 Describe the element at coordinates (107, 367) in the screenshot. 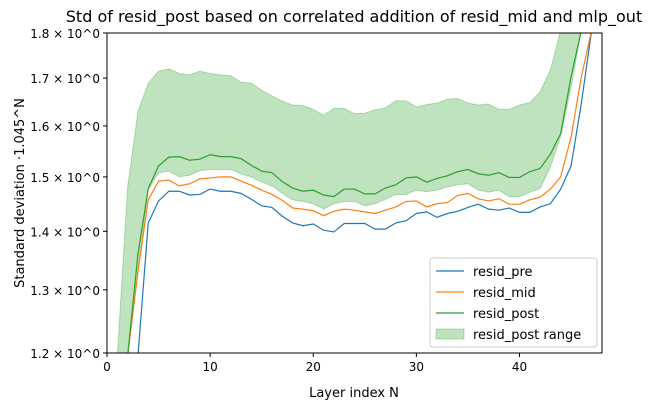

I see `x-tick-label: 0` at that location.